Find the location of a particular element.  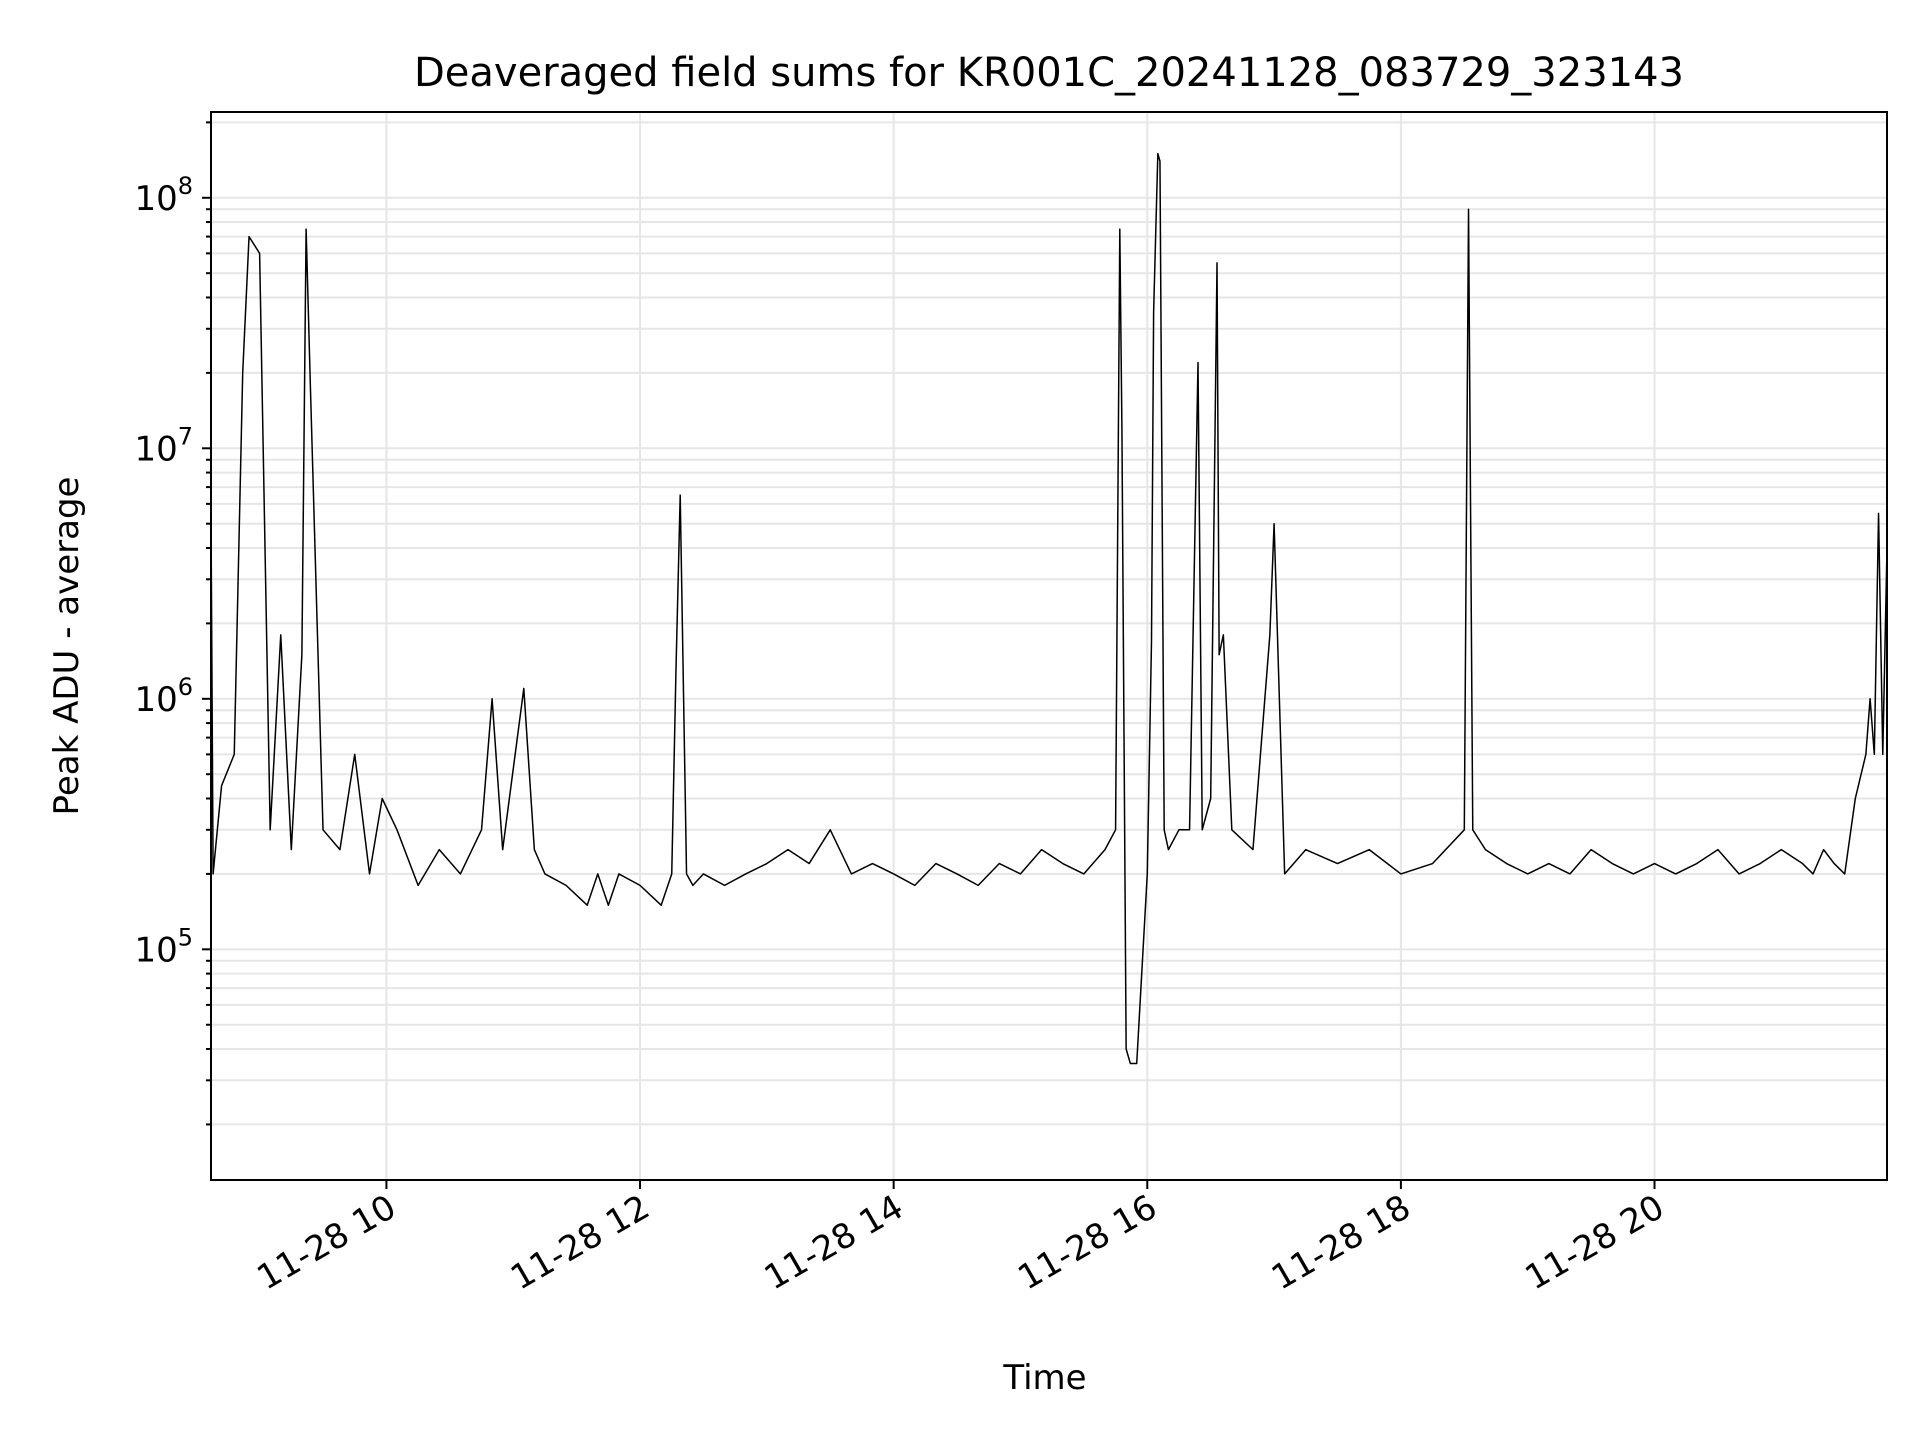

y-axis-label: Peak ADU - average is located at coordinates (67, 646).